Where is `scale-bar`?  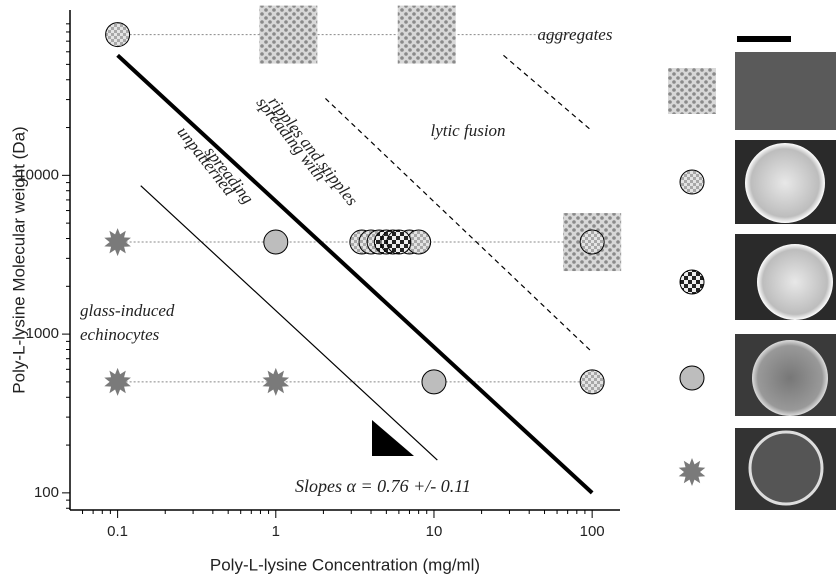 scale-bar is located at coordinates (764, 39).